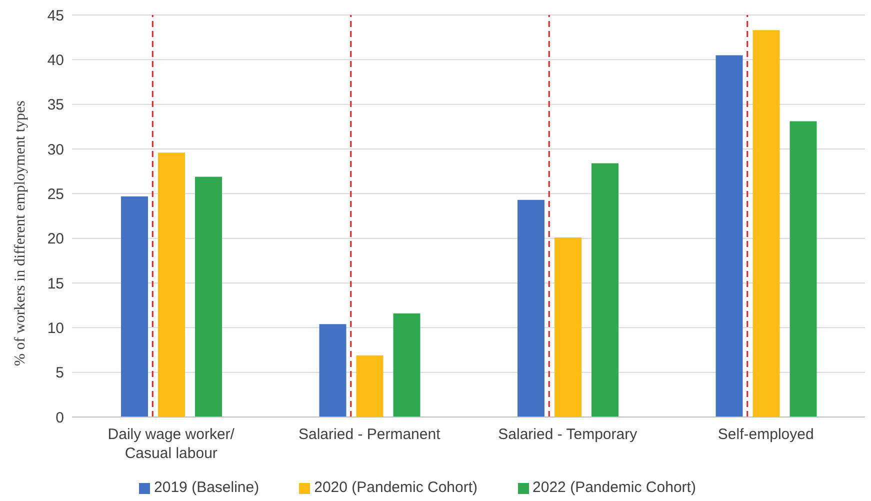 This screenshot has height=501, width=871. I want to click on y-tick-label: 5, so click(60, 373).